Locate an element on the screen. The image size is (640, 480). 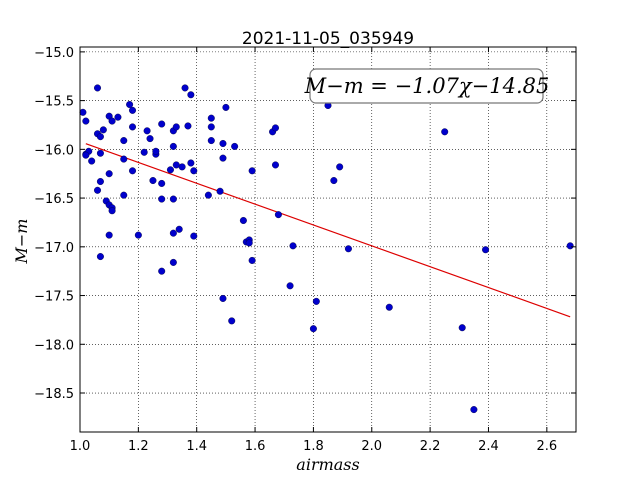
y-tick-label: −15.0 is located at coordinates (54, 53).